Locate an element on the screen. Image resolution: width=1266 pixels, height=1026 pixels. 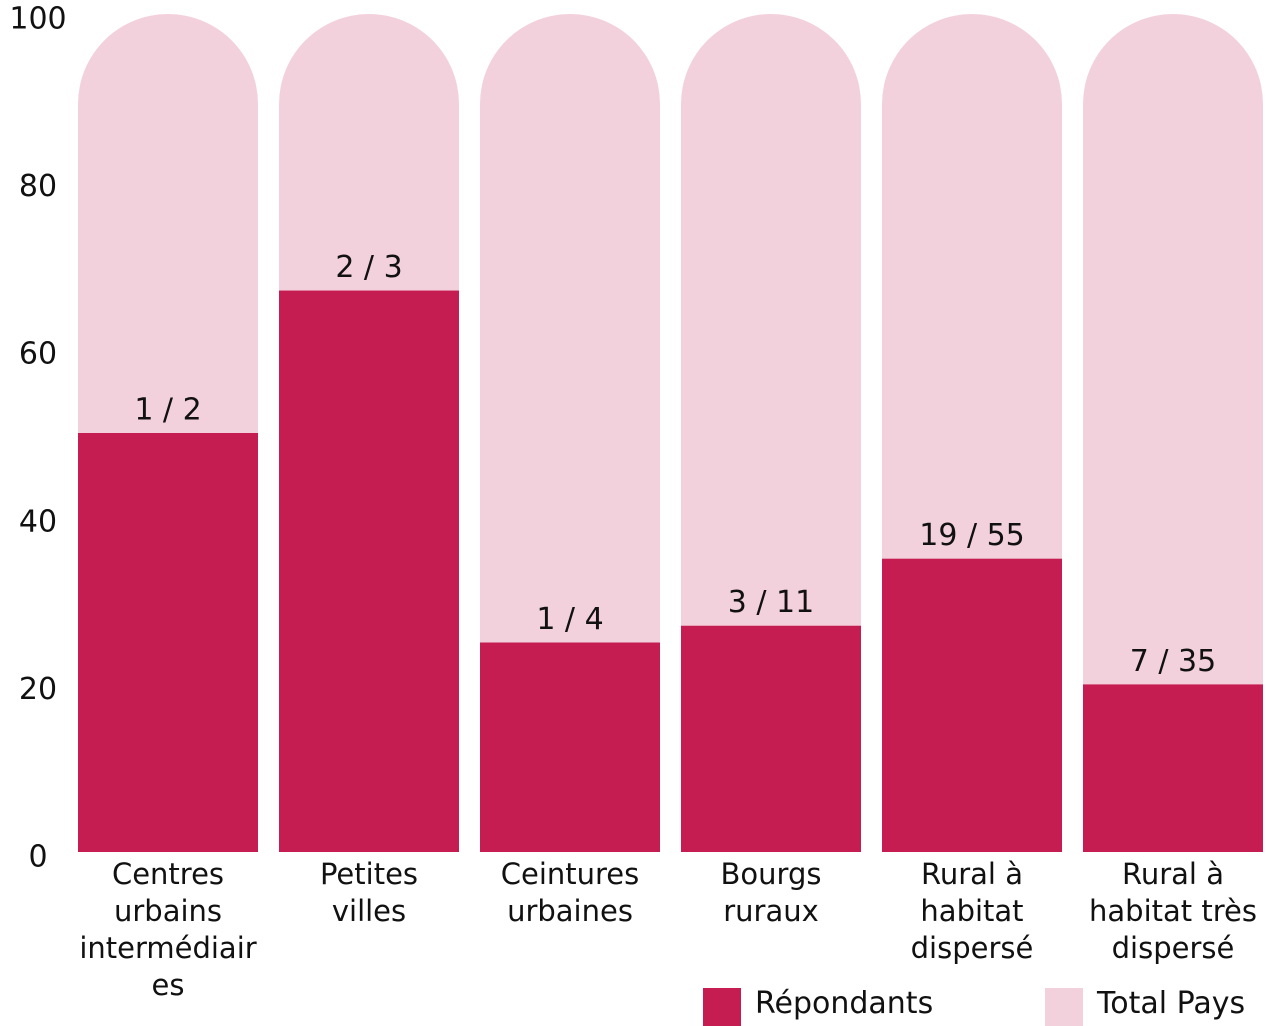
legend-label: Répondants is located at coordinates (844, 1003).